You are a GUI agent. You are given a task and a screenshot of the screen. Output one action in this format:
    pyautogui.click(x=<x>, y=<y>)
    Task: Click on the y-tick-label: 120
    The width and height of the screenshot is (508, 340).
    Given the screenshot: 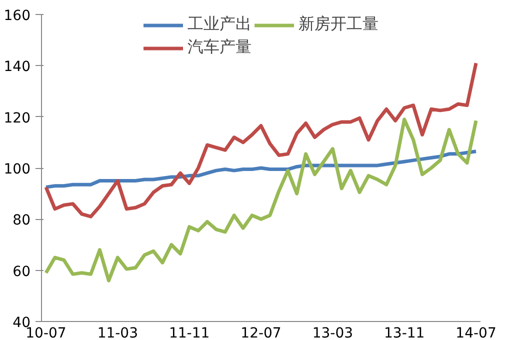 What is the action you would take?
    pyautogui.click(x=17, y=118)
    